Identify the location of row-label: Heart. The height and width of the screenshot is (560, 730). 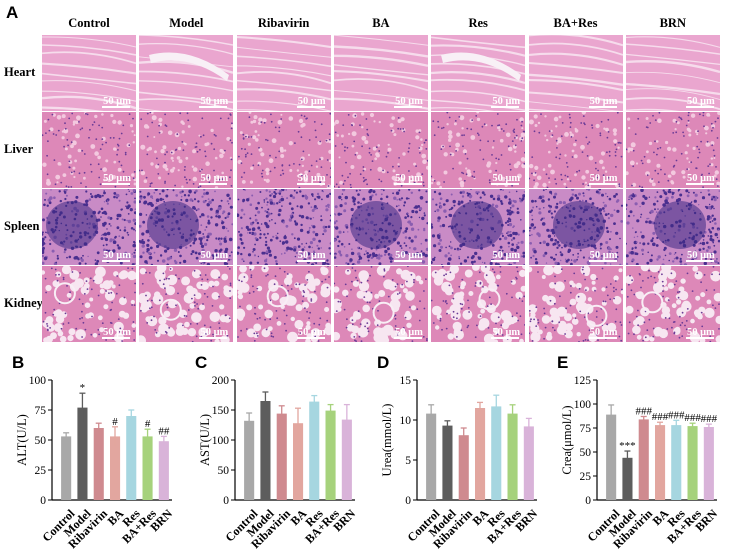
(20, 72).